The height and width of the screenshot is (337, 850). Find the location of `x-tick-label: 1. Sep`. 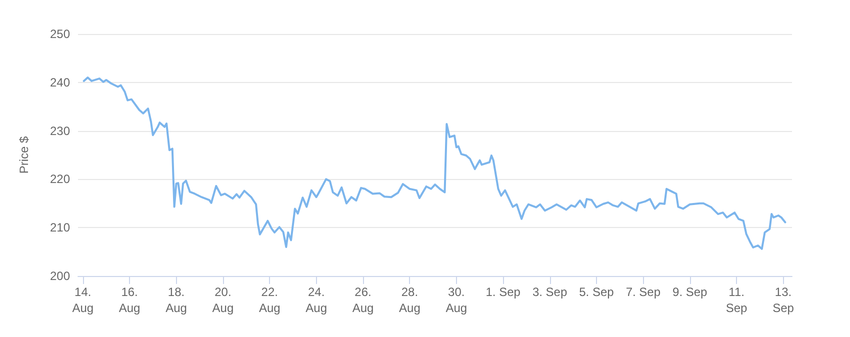

x-tick-label: 1. Sep is located at coordinates (503, 292).